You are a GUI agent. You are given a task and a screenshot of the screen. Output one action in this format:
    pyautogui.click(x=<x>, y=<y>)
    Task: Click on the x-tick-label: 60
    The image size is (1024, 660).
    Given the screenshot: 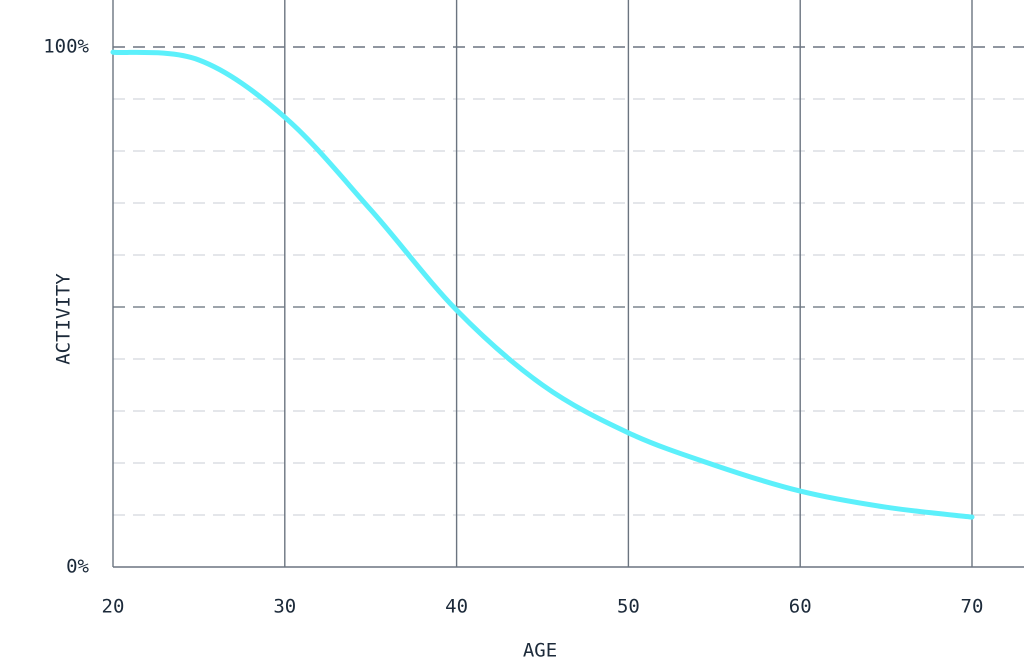 What is the action you would take?
    pyautogui.click(x=800, y=607)
    